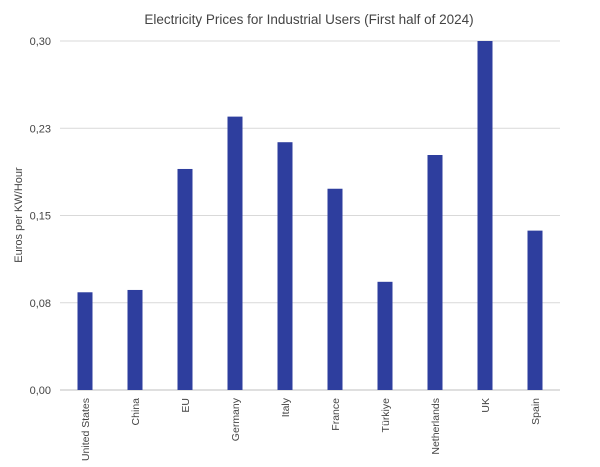 This screenshot has width=600, height=467. Describe the element at coordinates (40, 391) in the screenshot. I see `y-tick-label: 0,00` at that location.